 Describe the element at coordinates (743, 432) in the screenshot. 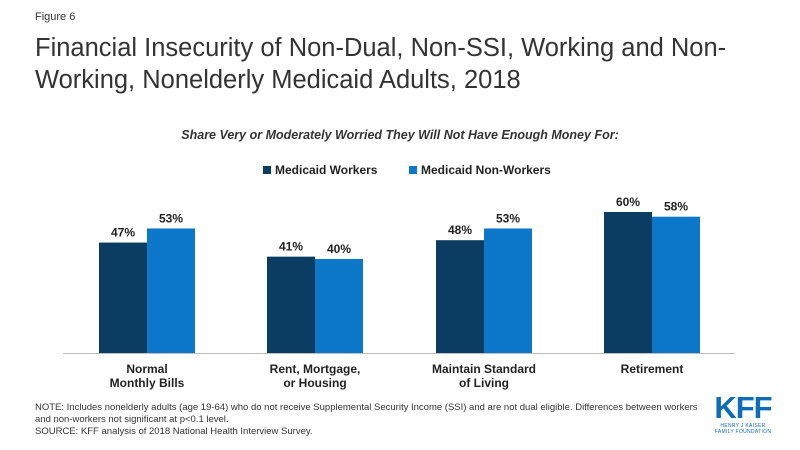

I see `logo-line-2: FAMILY FOUNDATION` at that location.